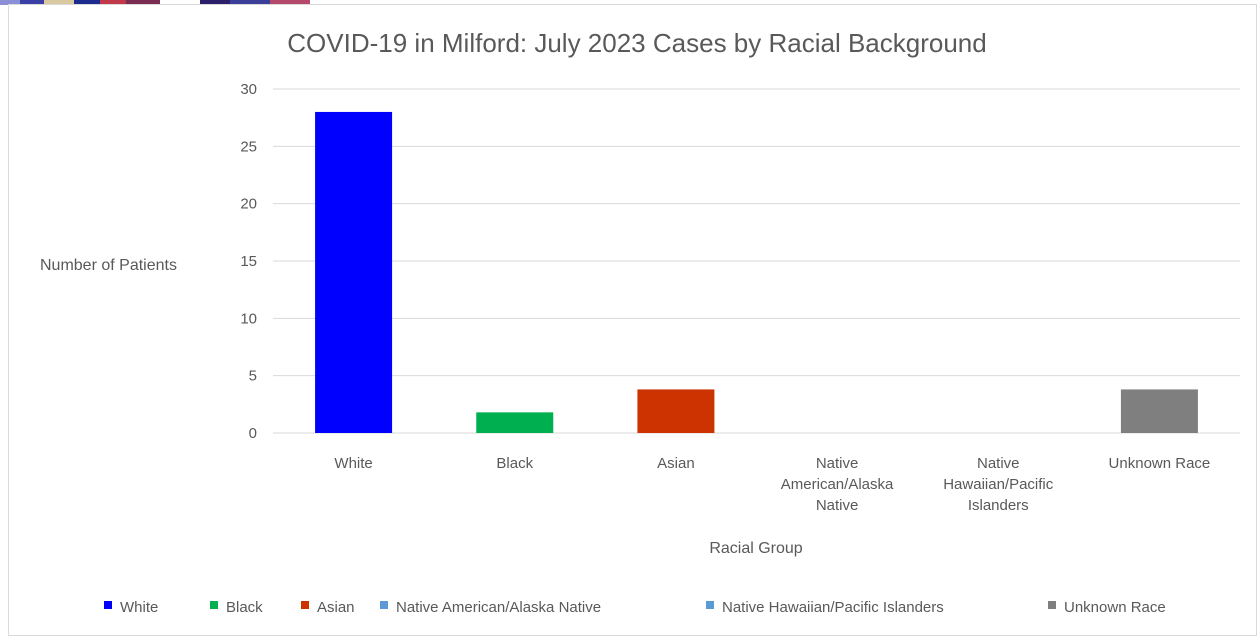  I want to click on x-tick-label-line: Asian, so click(676, 463).